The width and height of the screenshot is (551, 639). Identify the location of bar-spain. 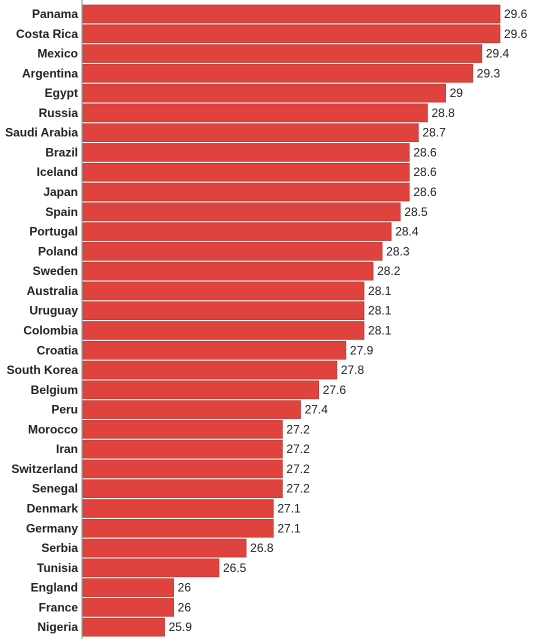
(241, 212).